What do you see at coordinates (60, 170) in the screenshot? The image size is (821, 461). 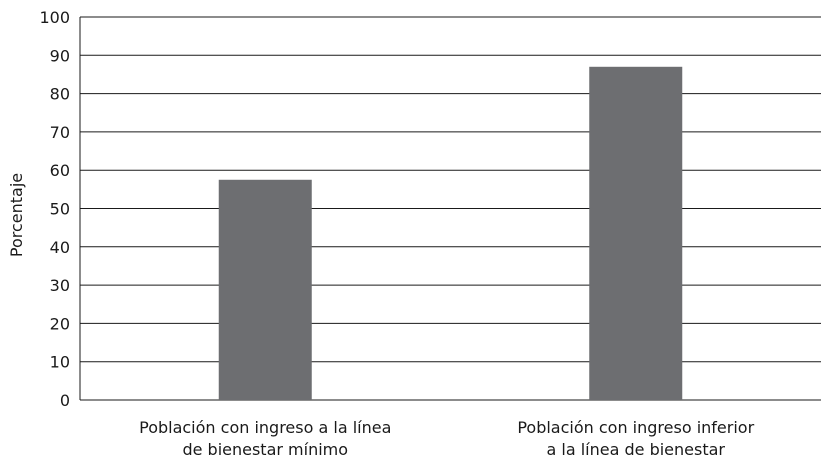 I see `y-tick-label: 60` at bounding box center [60, 170].